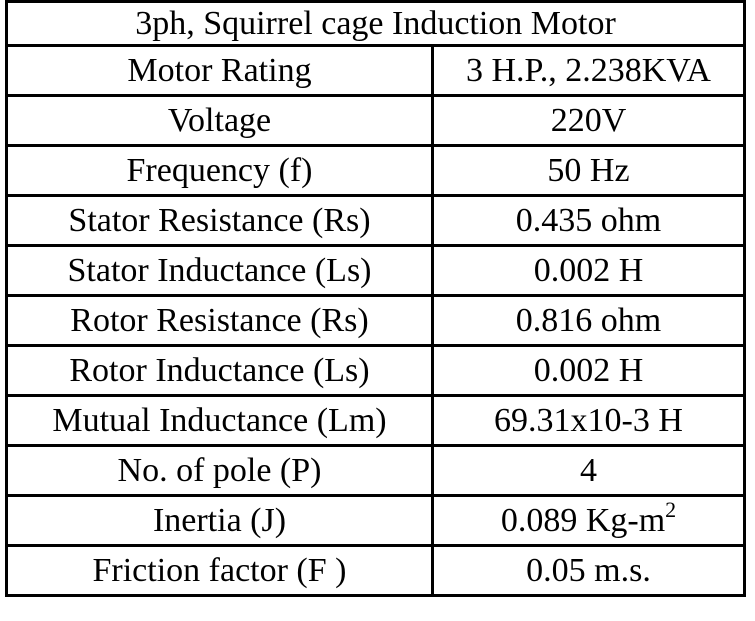 The image size is (755, 621). I want to click on table-row: Friction factor (F ) 0.05 m.s., so click(375, 570).